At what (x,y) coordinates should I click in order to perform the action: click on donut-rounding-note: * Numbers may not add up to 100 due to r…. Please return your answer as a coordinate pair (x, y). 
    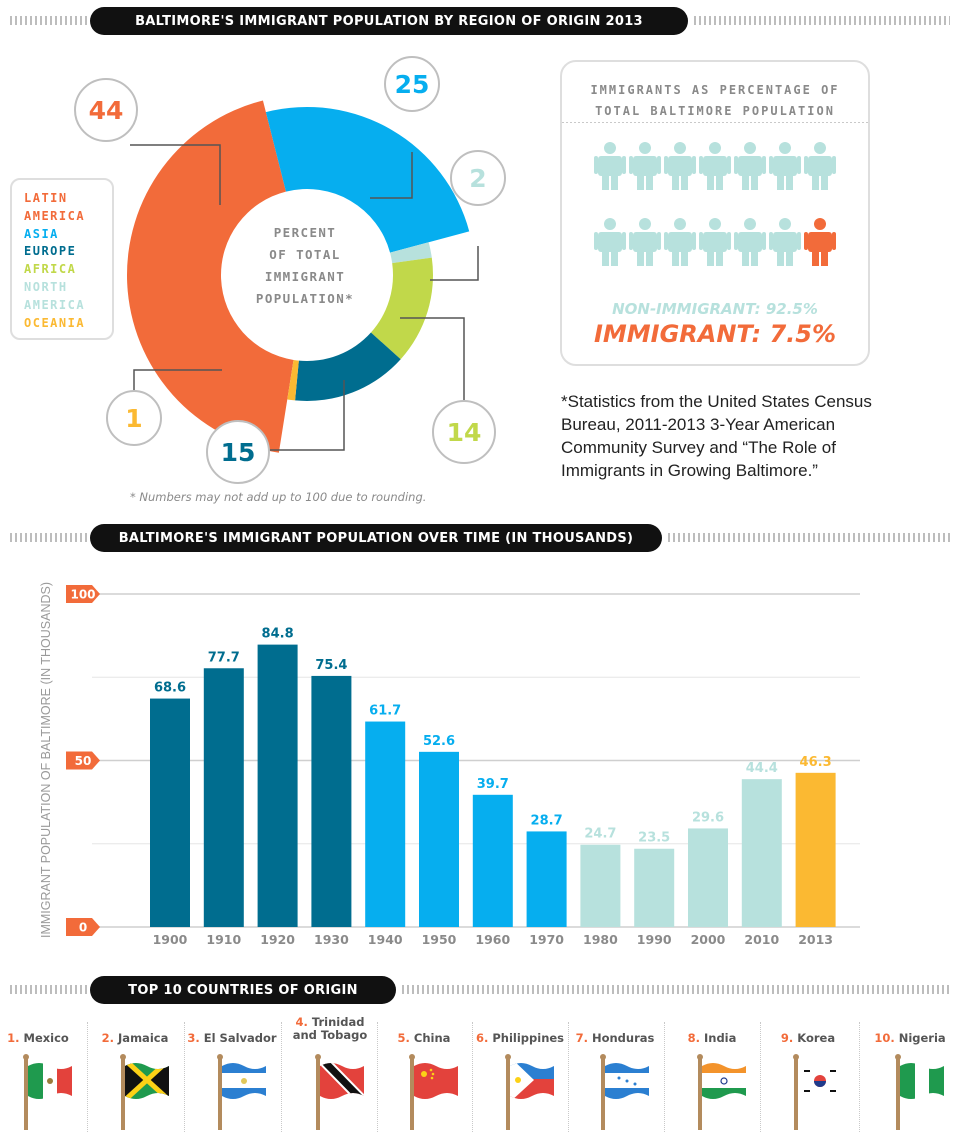
    Looking at the image, I should click on (278, 497).